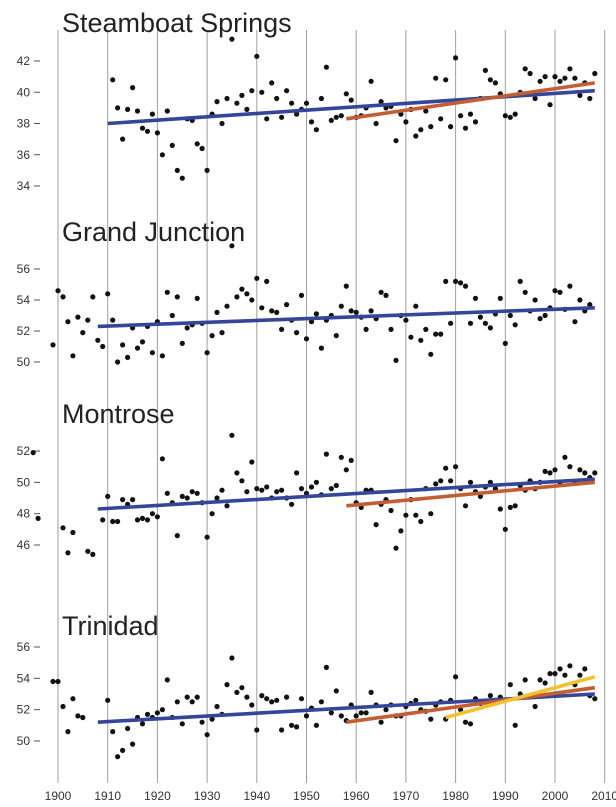 This screenshot has width=616, height=807. I want to click on y-tick-label: 34, so click(24, 186).